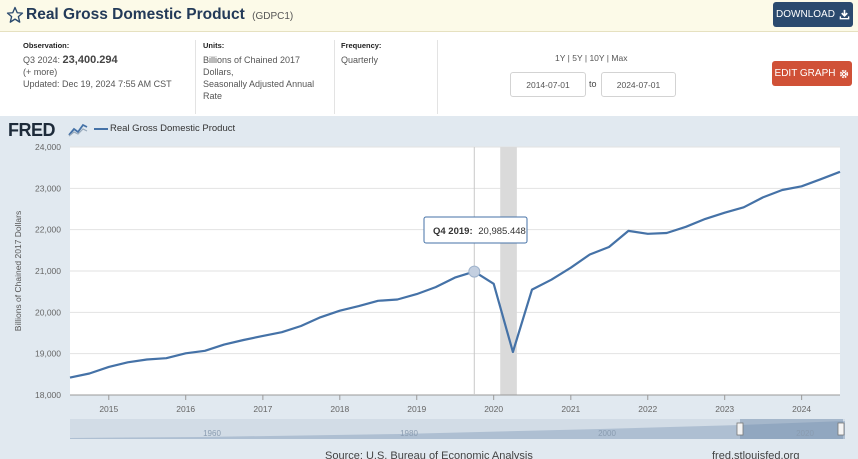 The width and height of the screenshot is (858, 459). I want to click on x-tick-label: 2018, so click(339, 409).